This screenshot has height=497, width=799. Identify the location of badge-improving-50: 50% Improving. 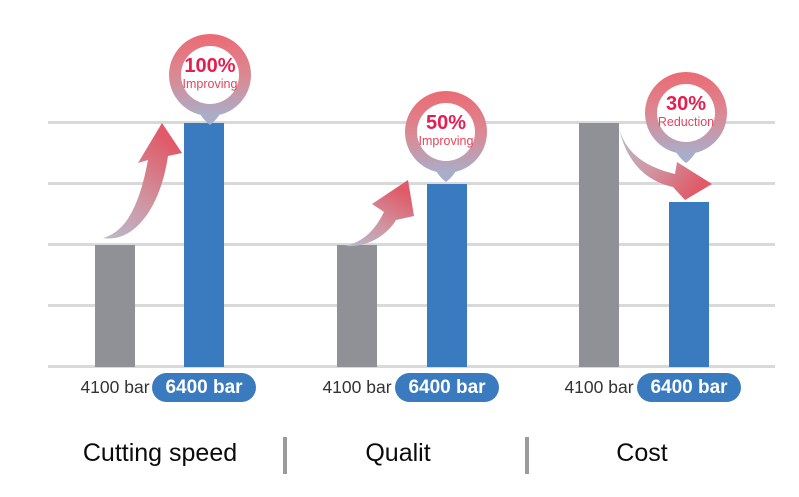
(446, 136).